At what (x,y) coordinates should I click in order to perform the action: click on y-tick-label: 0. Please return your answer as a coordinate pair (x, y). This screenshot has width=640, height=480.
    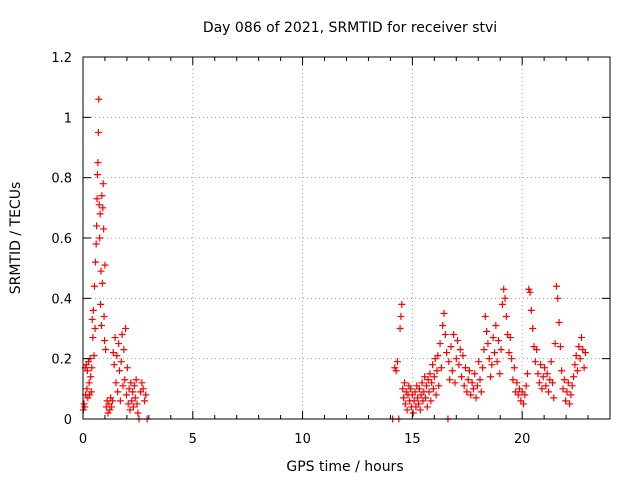
    Looking at the image, I should click on (68, 420).